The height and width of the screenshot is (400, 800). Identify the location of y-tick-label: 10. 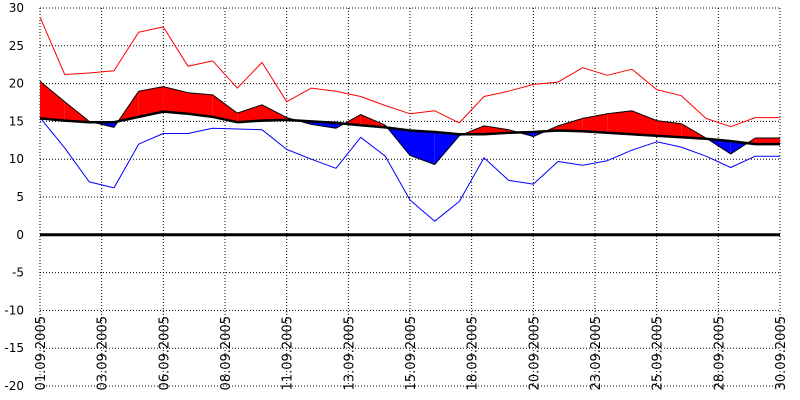
(16, 159).